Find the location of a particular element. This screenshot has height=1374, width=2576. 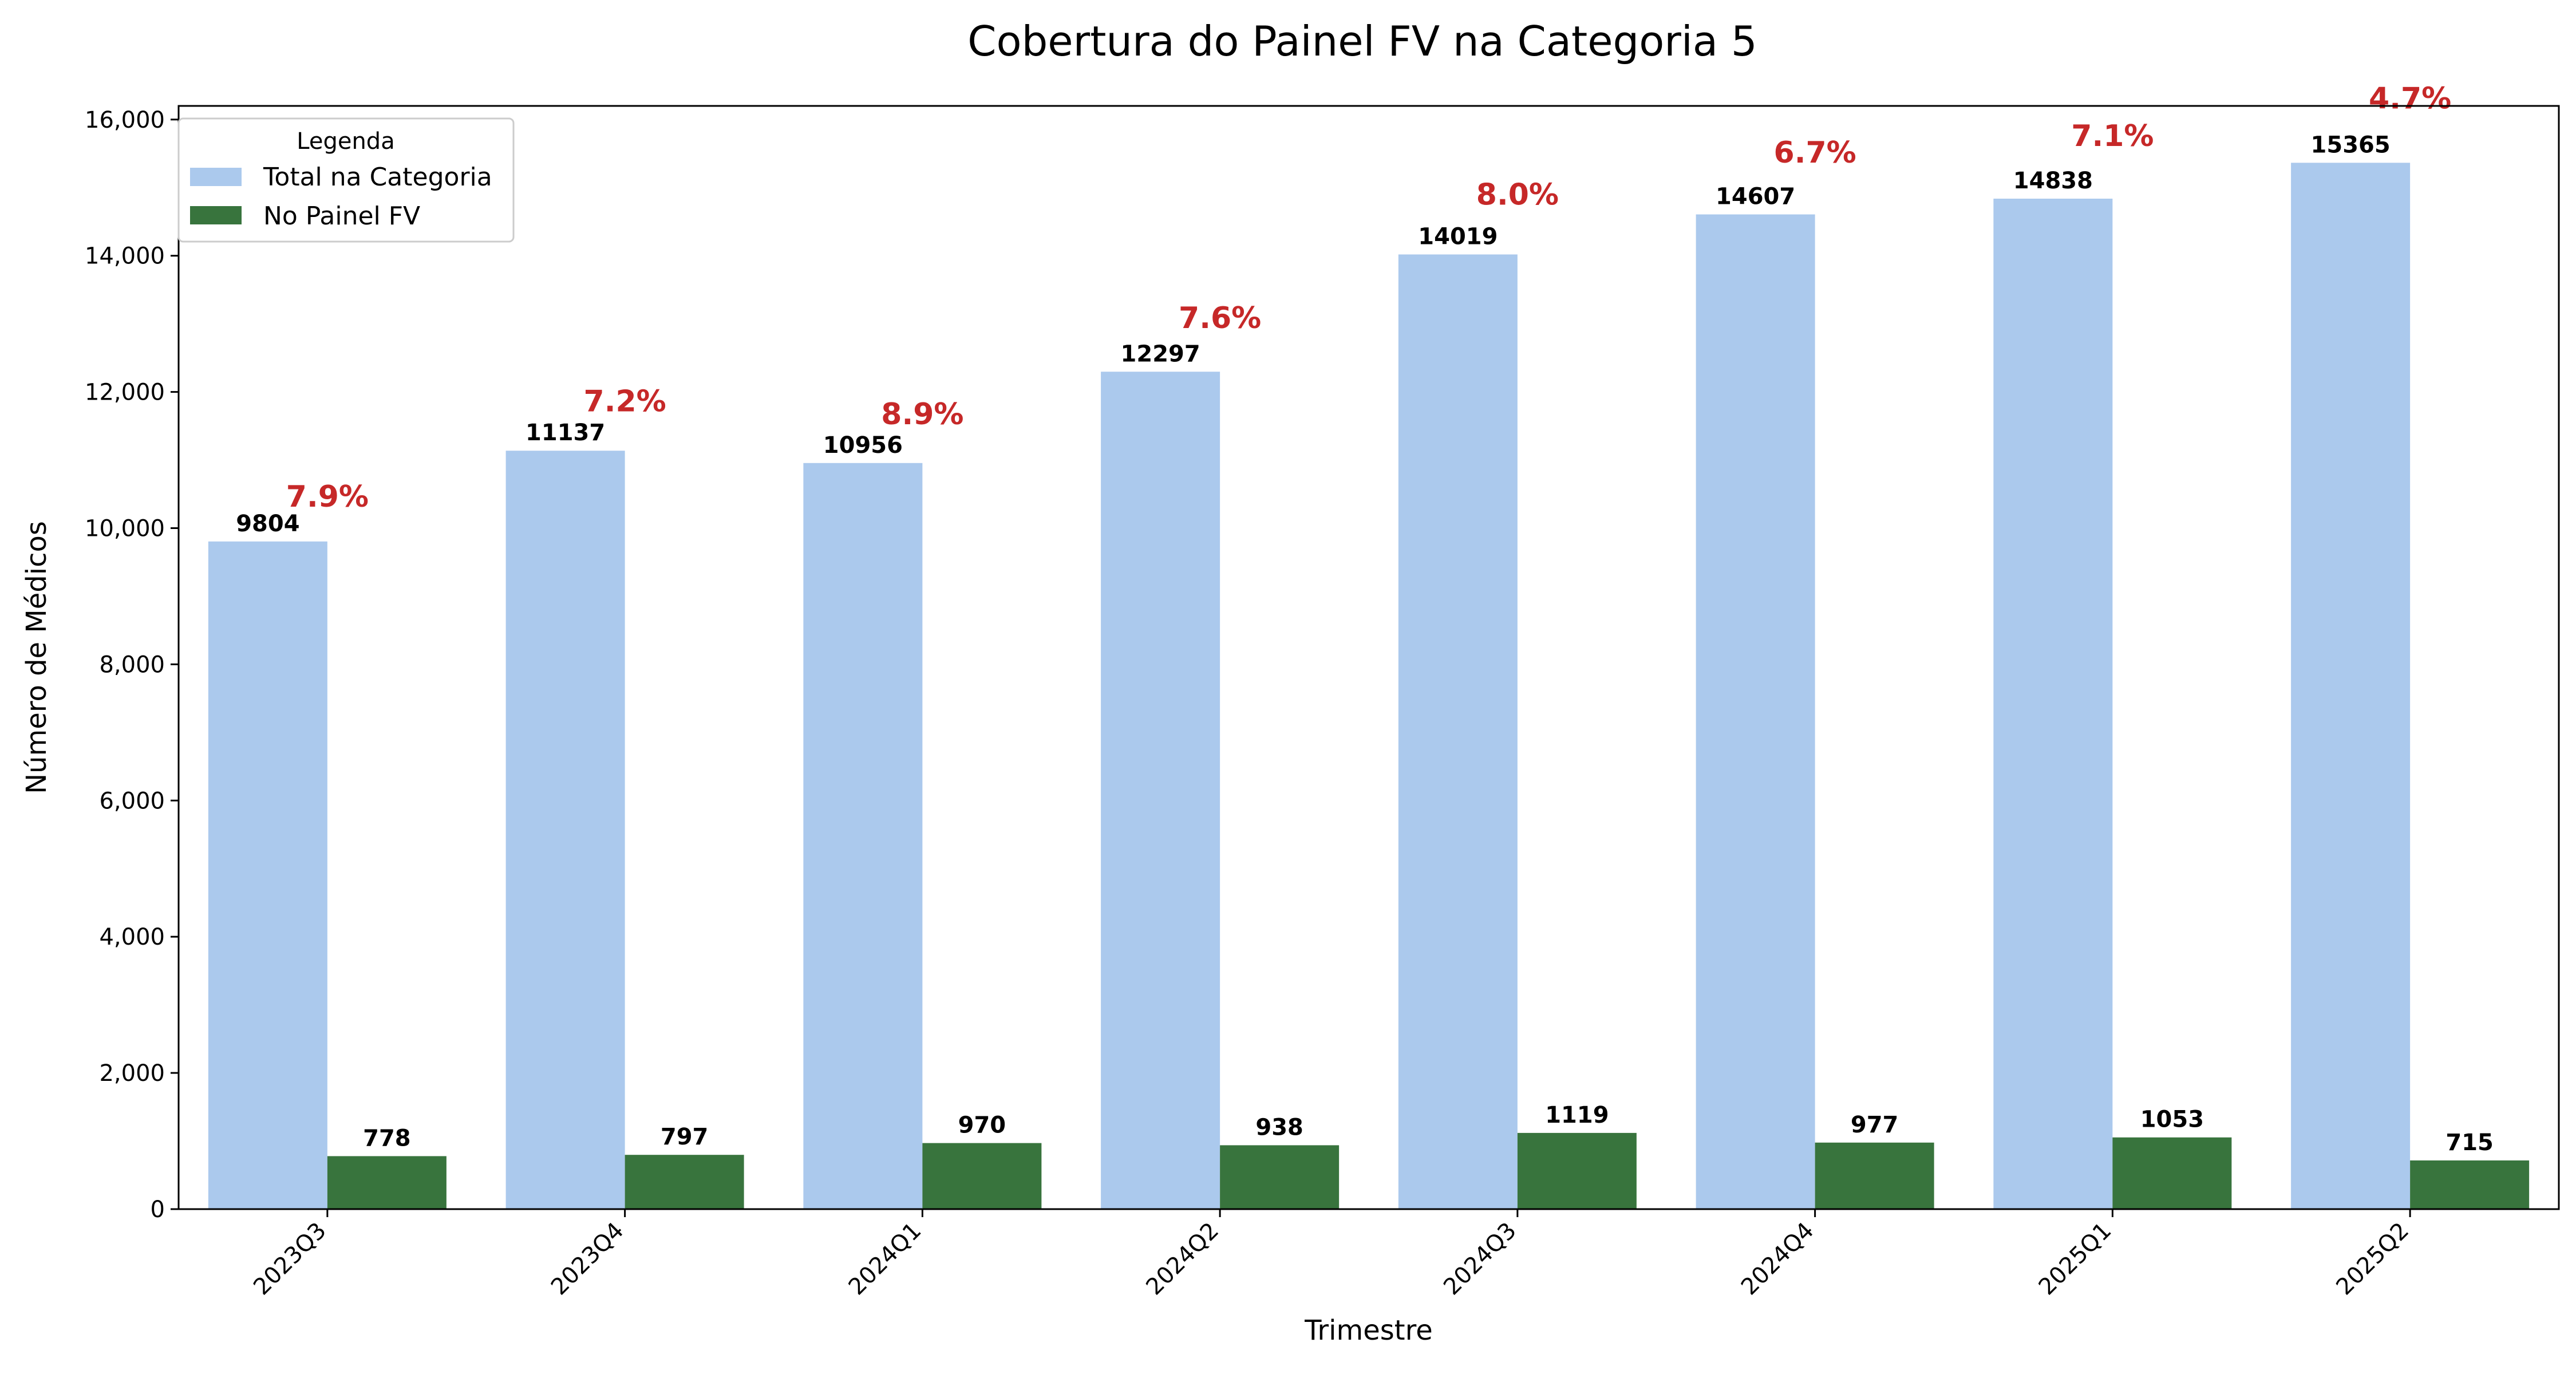

x-axis-label: Trimestre is located at coordinates (1368, 1330).